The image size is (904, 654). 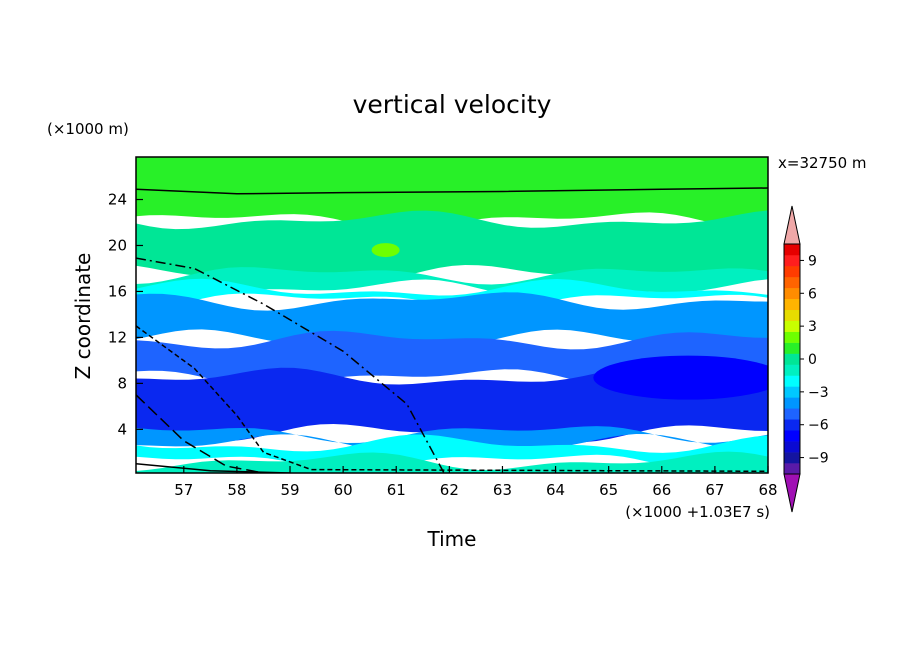 What do you see at coordinates (818, 459) in the screenshot?
I see `colorbar-label--9: −9` at bounding box center [818, 459].